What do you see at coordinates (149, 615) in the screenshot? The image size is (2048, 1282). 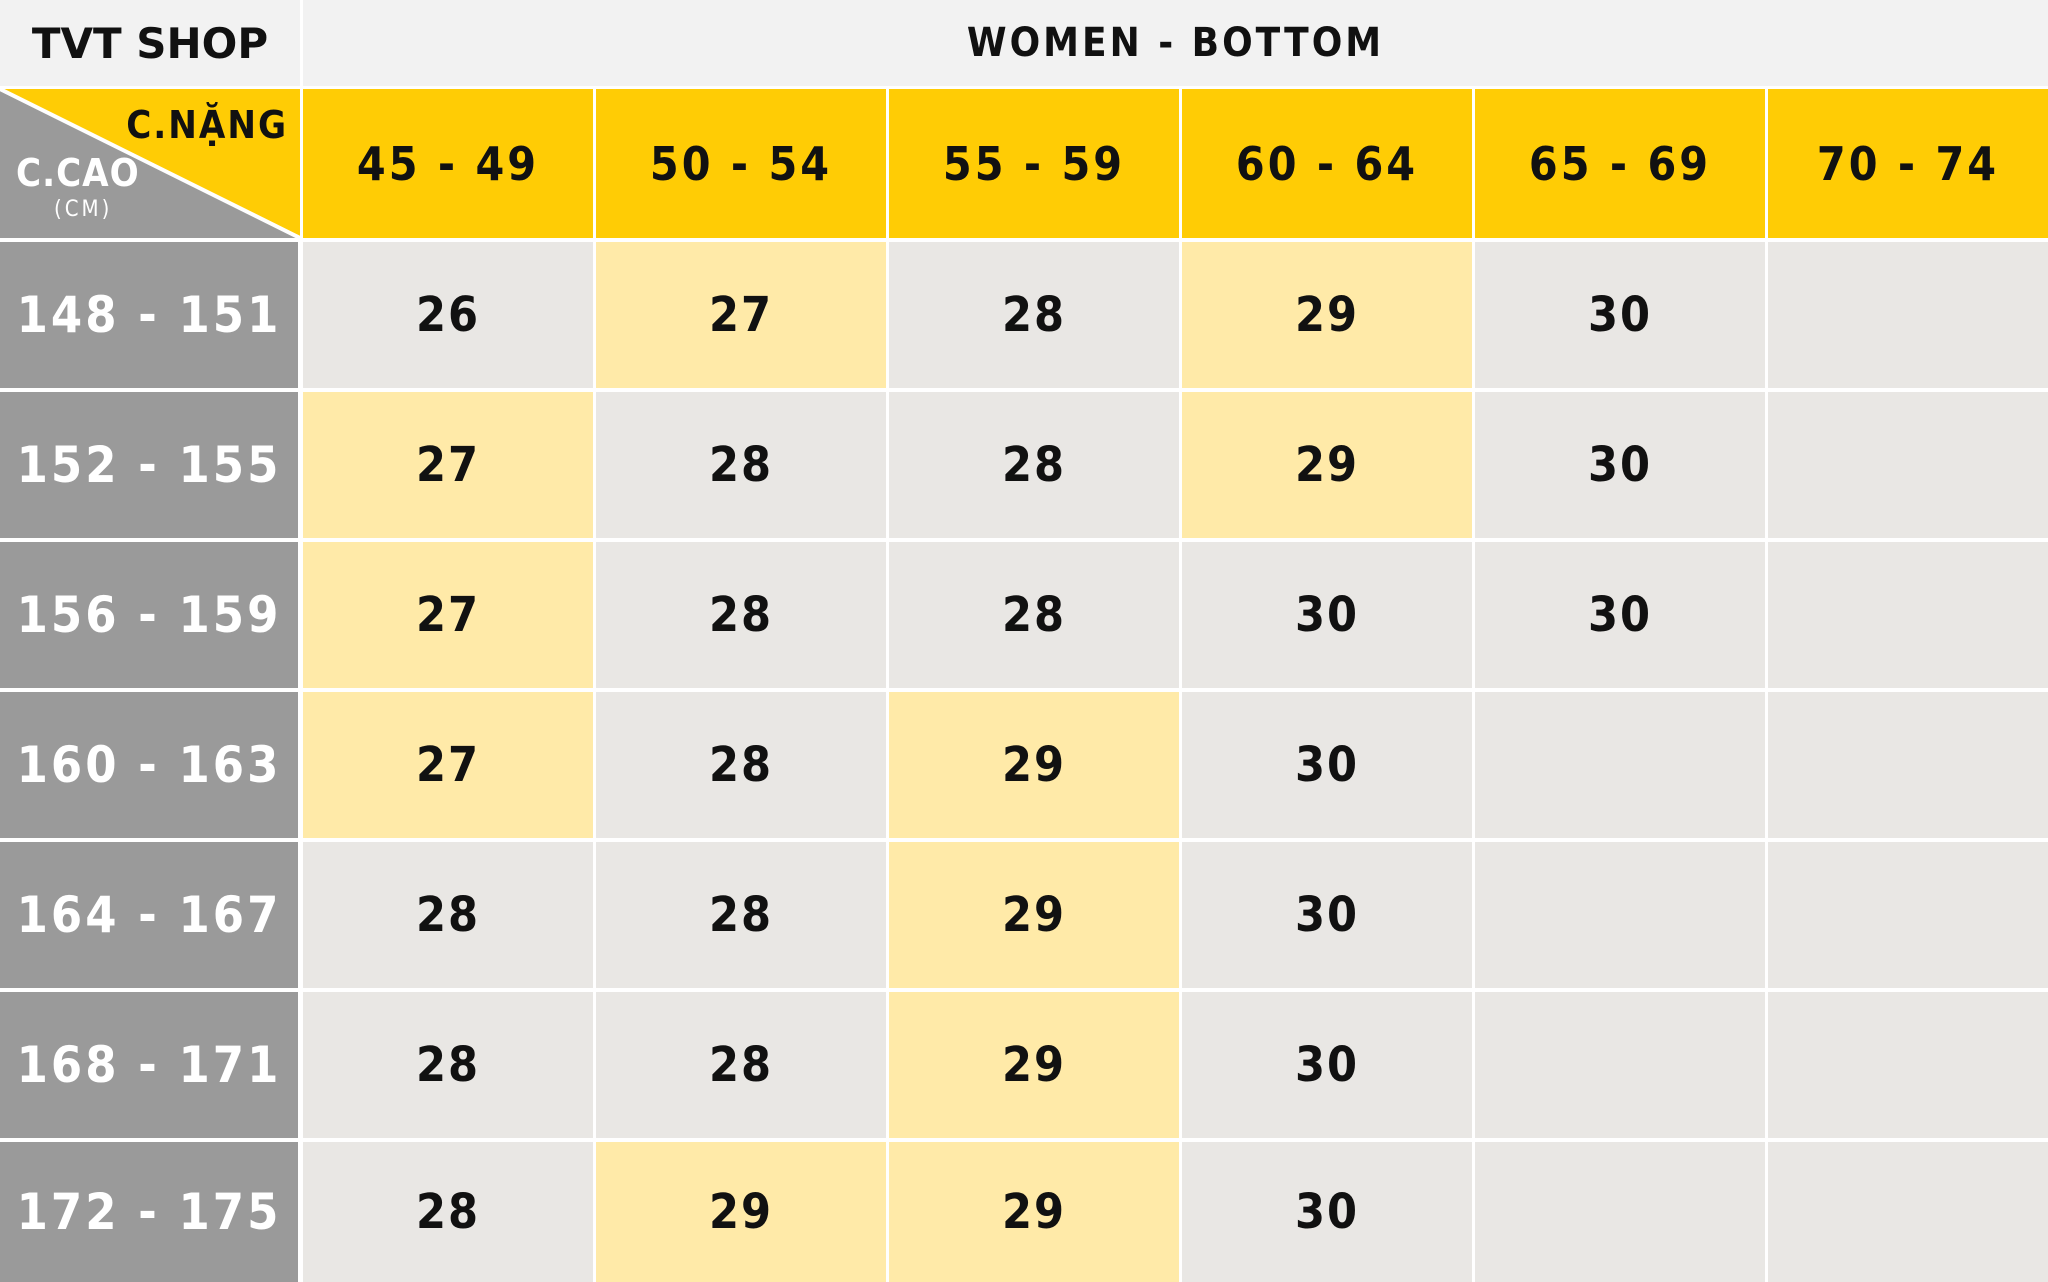 I see `height-header: 156 - 159` at bounding box center [149, 615].